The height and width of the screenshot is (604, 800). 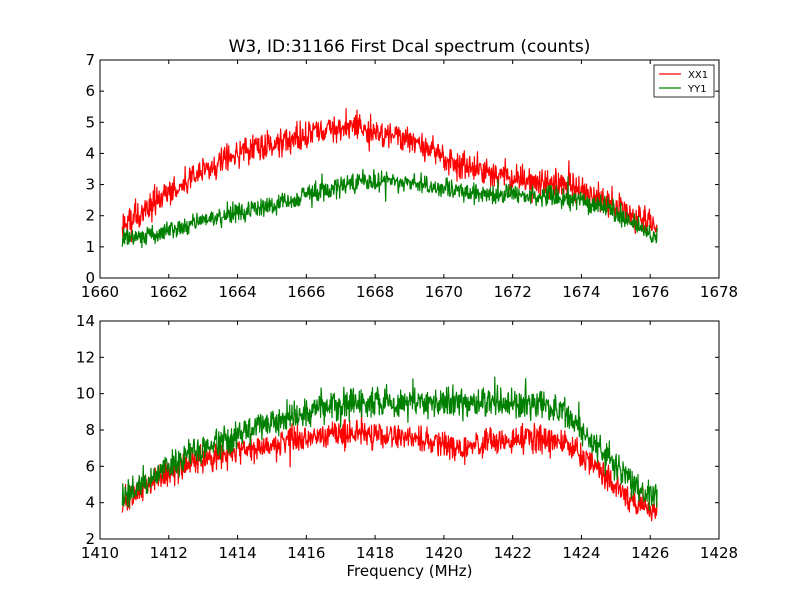 What do you see at coordinates (169, 292) in the screenshot?
I see `x-tick-label: 1662` at bounding box center [169, 292].